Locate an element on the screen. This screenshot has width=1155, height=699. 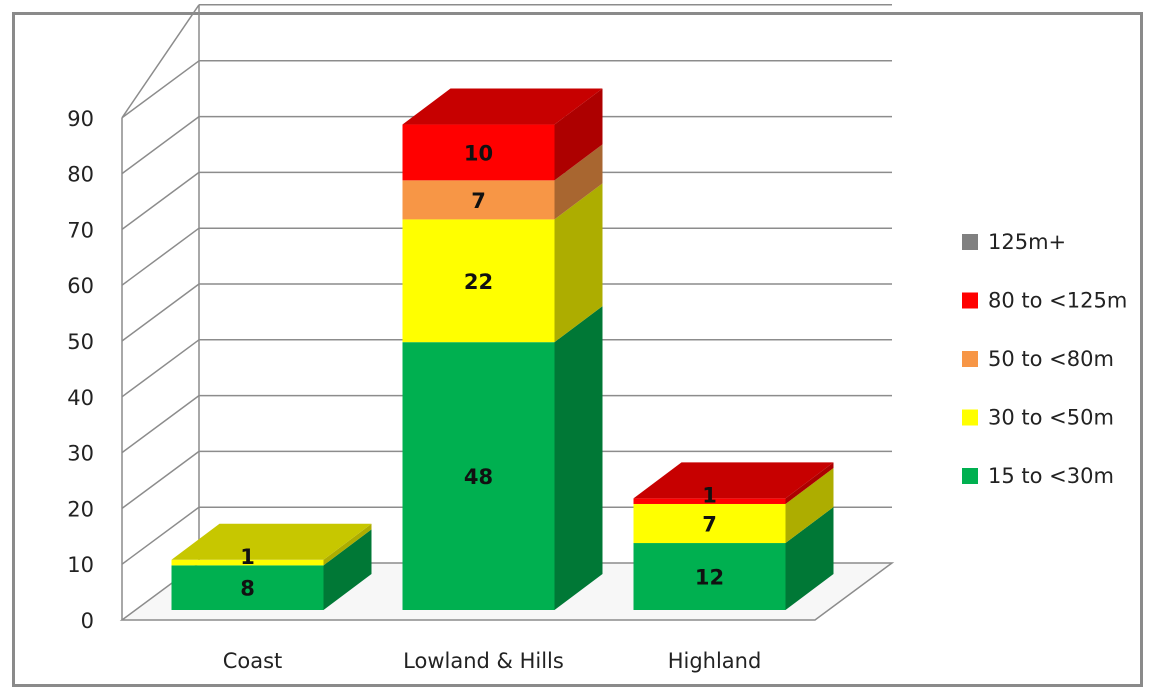
data-label: 48 is located at coordinates (478, 477).